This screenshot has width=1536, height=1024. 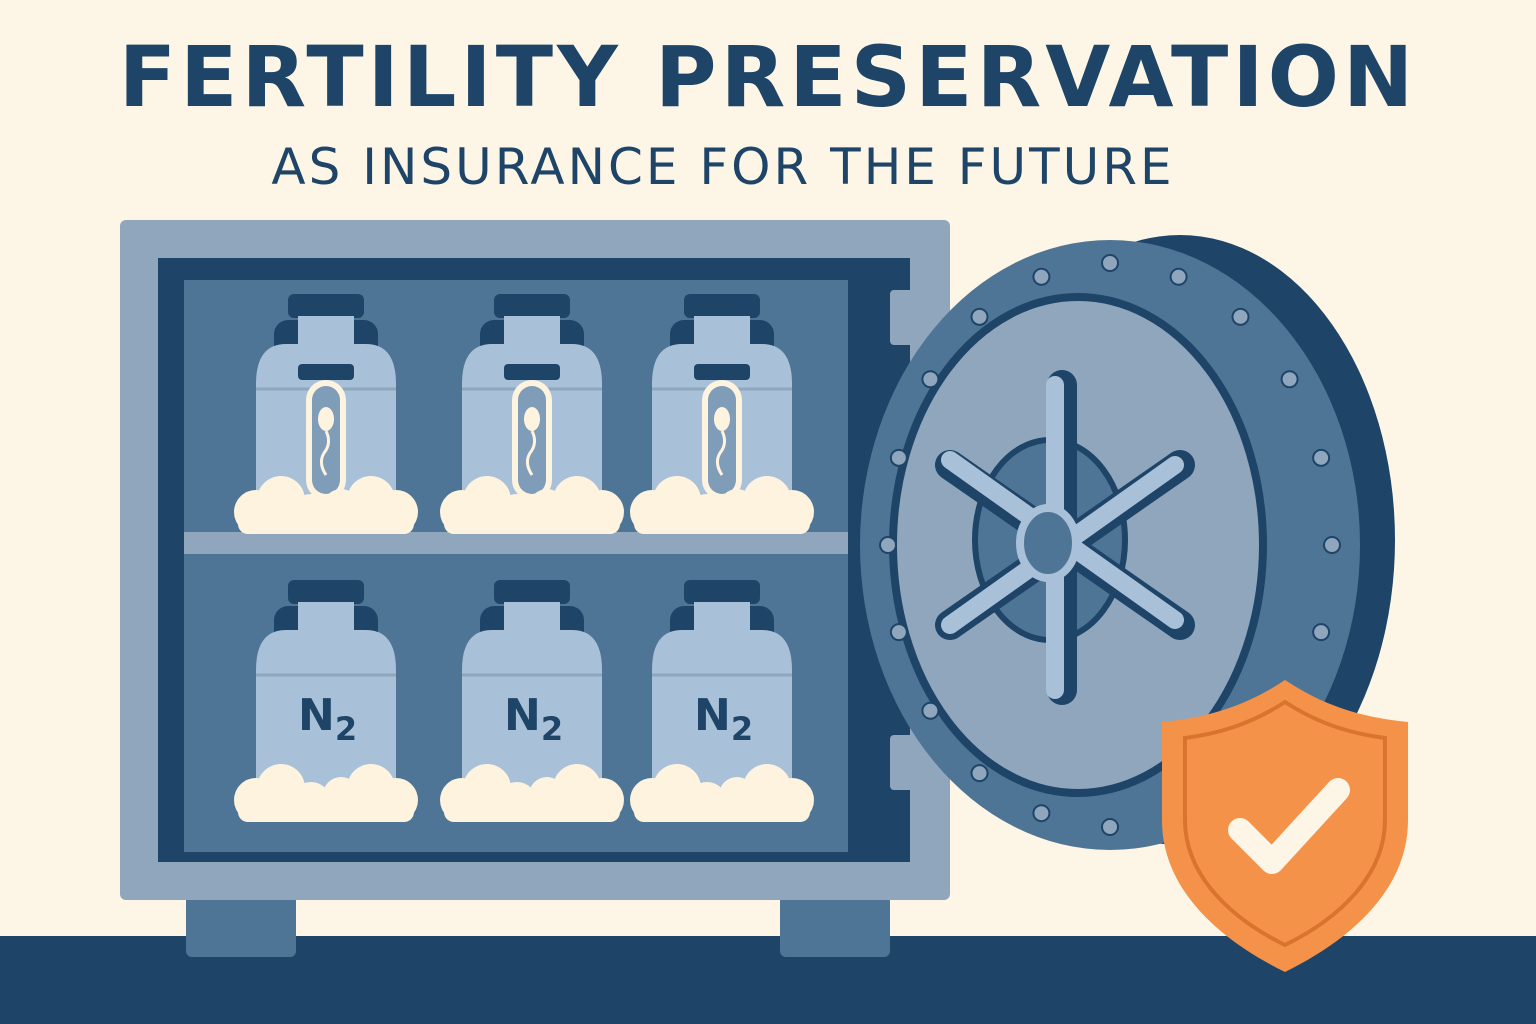 What do you see at coordinates (723, 167) in the screenshot?
I see `page-subtitle: AS INSURANCE FOR THE FUTURE` at bounding box center [723, 167].